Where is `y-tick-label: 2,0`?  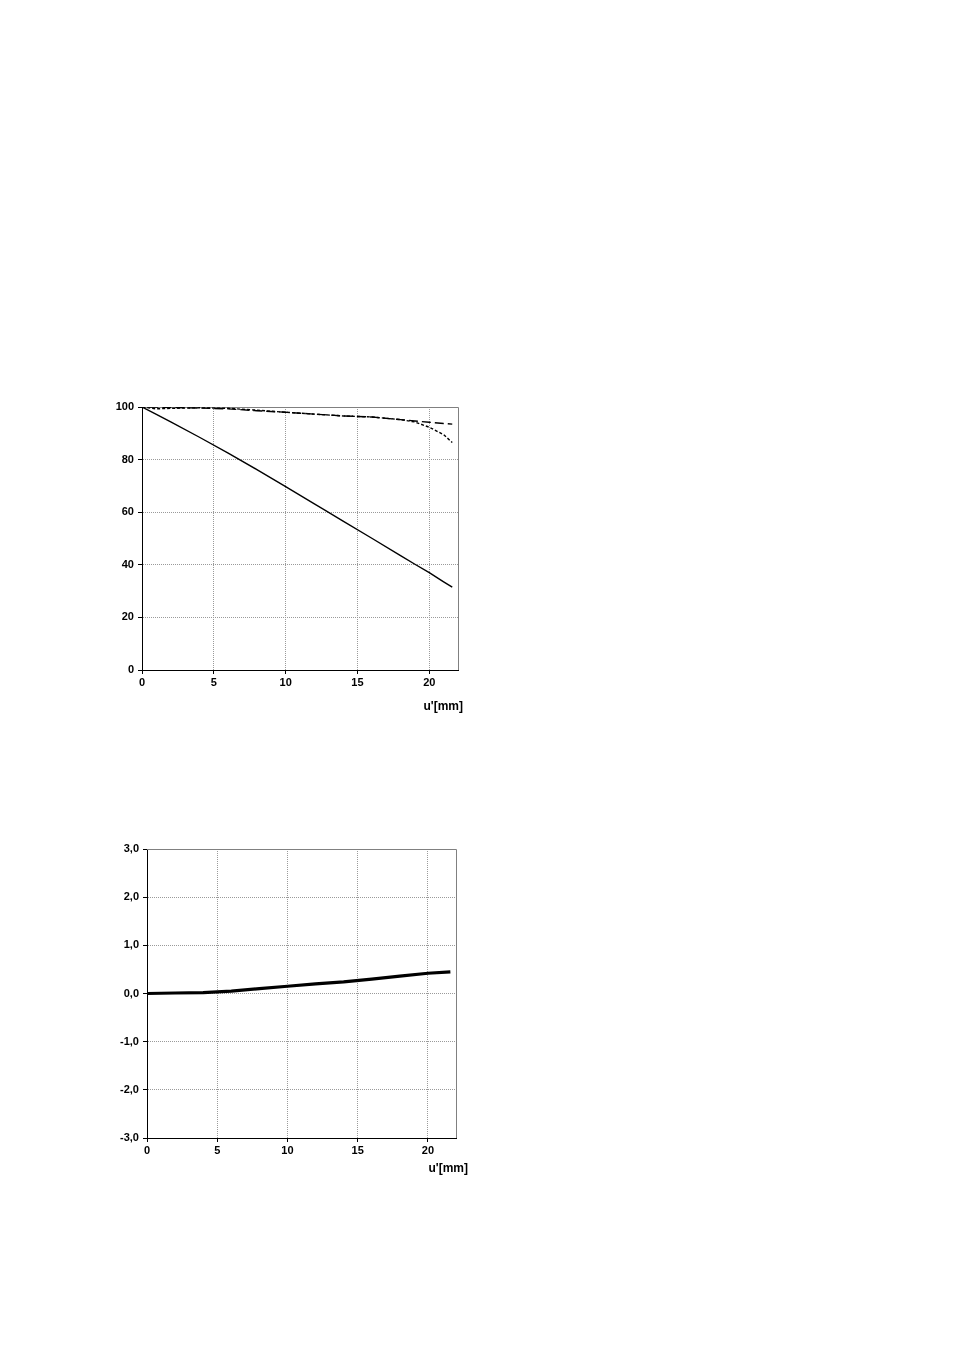
y-tick-label: 2,0 is located at coordinates (131, 896).